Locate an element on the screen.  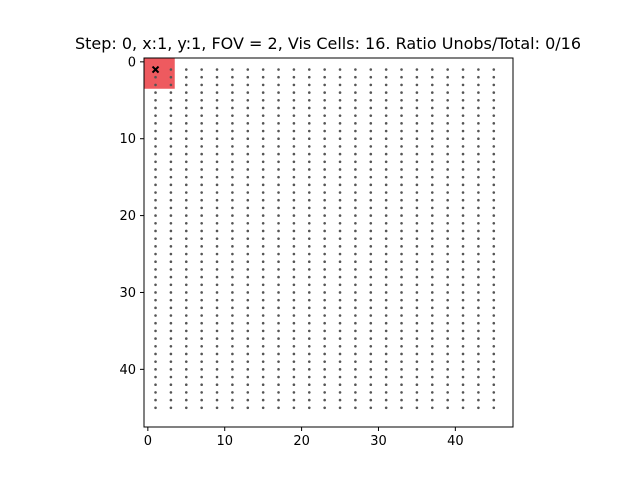
agent-marker-layer is located at coordinates (155, 69).